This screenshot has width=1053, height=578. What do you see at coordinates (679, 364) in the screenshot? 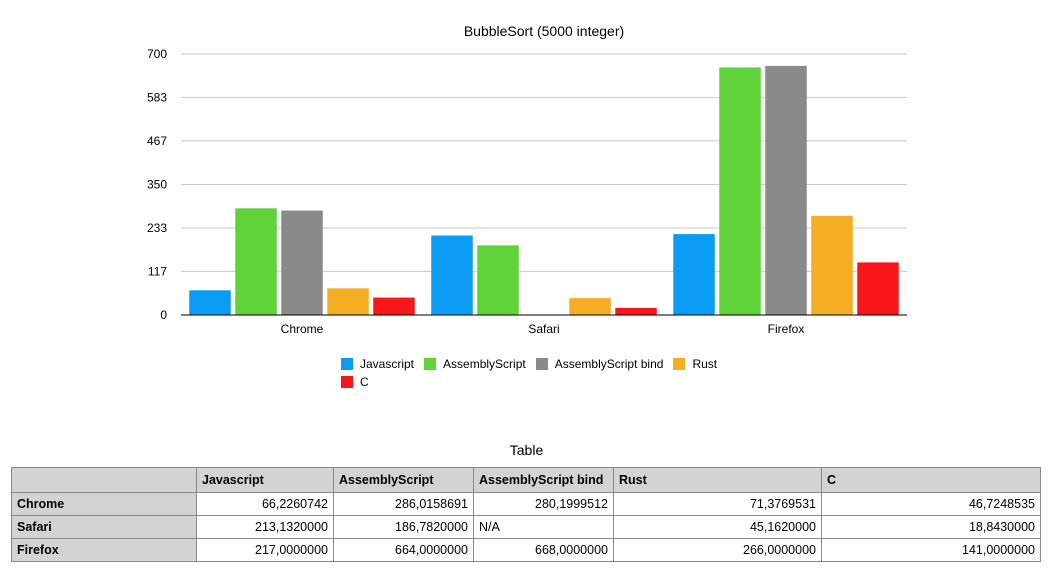
I see `legend-swatch-rust` at bounding box center [679, 364].